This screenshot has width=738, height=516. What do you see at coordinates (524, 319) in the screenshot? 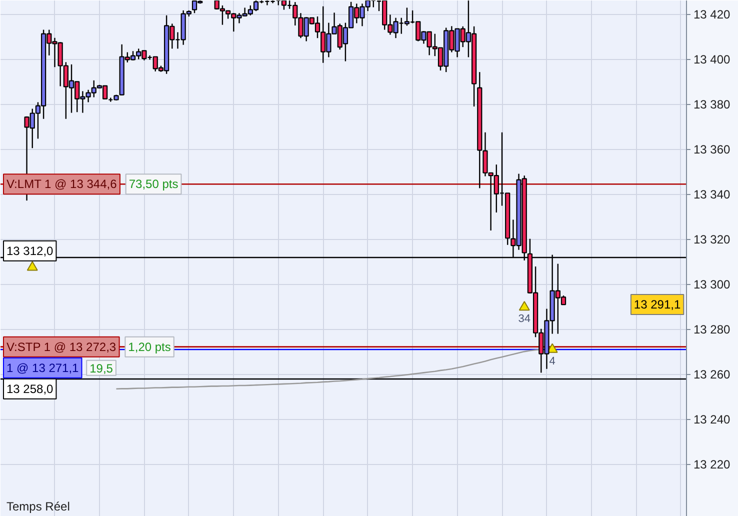
I see `series-label: 34` at bounding box center [524, 319].